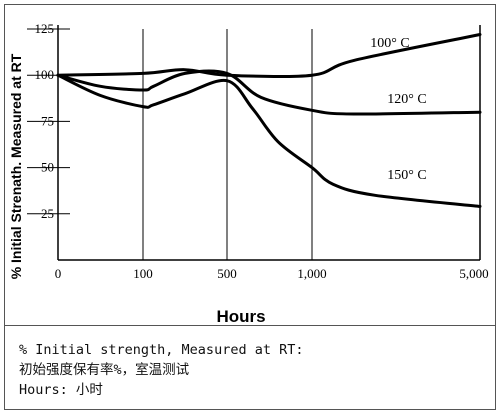 The image size is (500, 416). I want to click on x-tick-label: 5,000, so click(473, 273).